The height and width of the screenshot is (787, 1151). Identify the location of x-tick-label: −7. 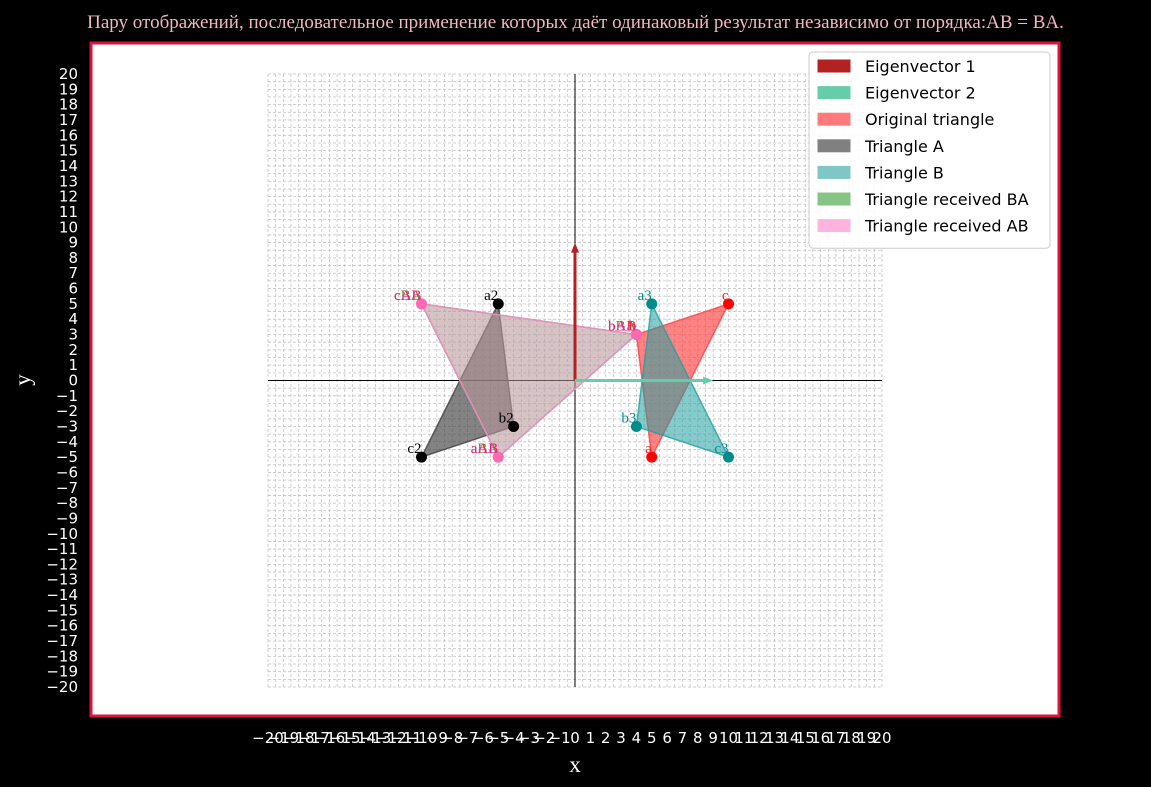
(467, 738).